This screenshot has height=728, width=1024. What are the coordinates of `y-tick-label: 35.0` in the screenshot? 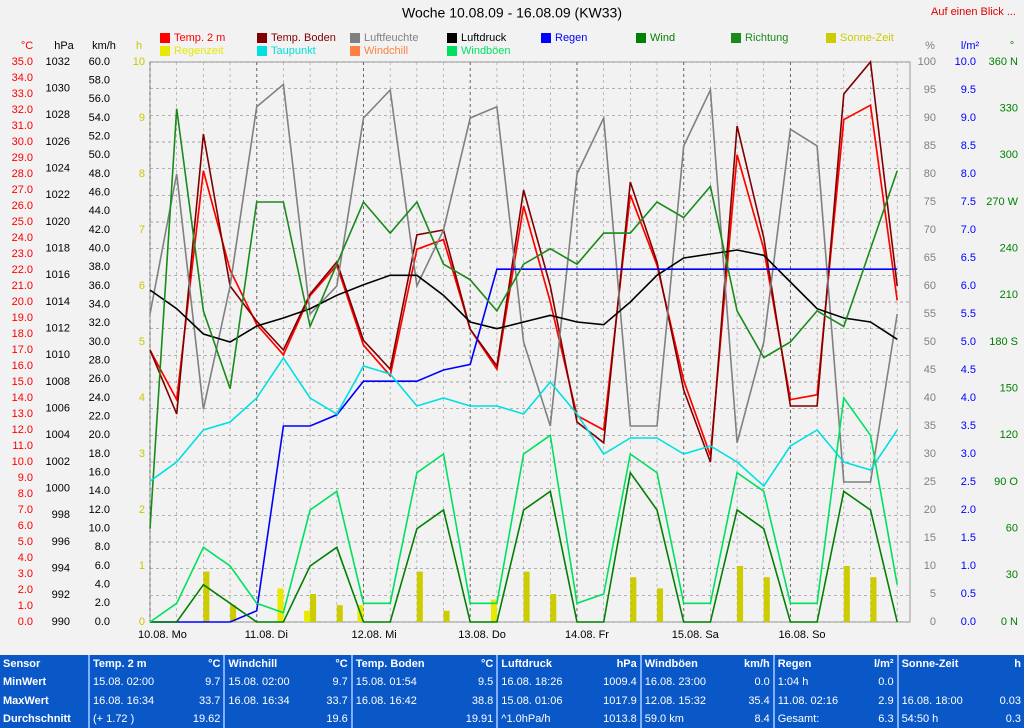 It's located at (22, 62).